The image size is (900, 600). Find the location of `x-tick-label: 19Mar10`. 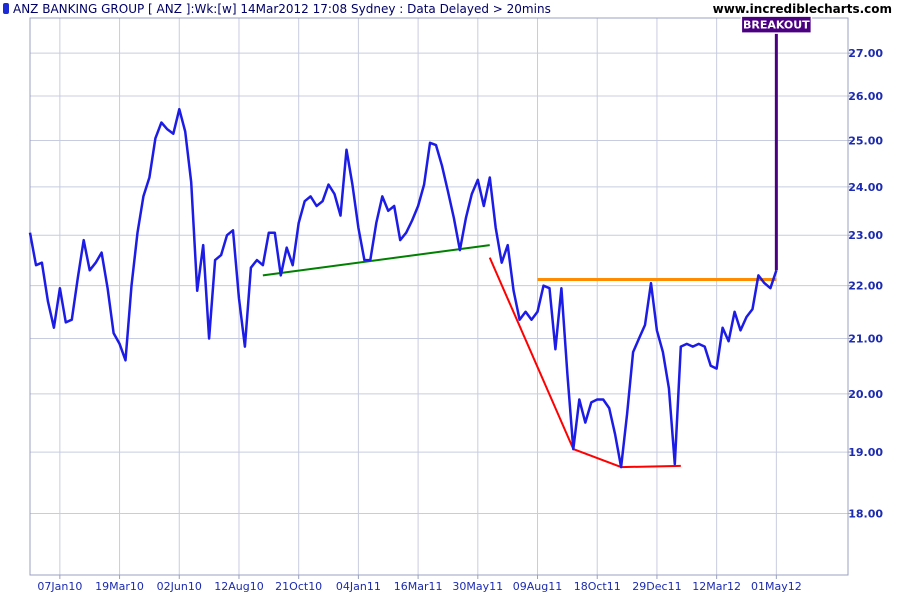

x-tick-label: 19Mar10 is located at coordinates (119, 586).